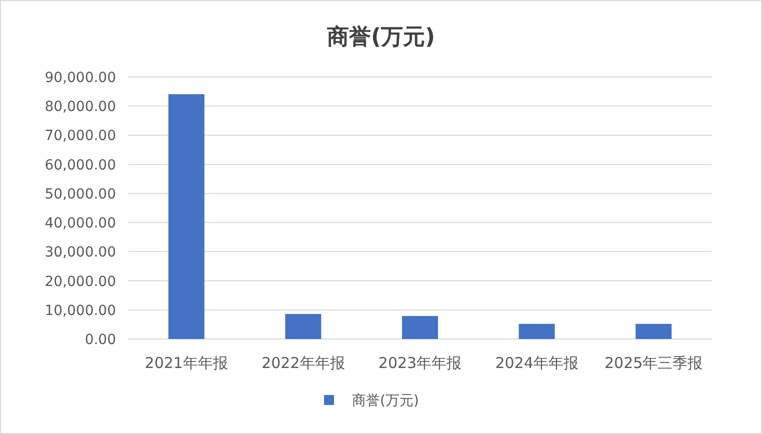 The image size is (762, 434). Describe the element at coordinates (80, 194) in the screenshot. I see `y-tick-label: 50,000.00` at that location.